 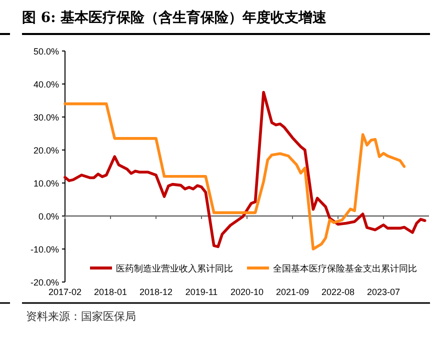 I want to click on x-tick-label: 2023-07, so click(x=383, y=292).